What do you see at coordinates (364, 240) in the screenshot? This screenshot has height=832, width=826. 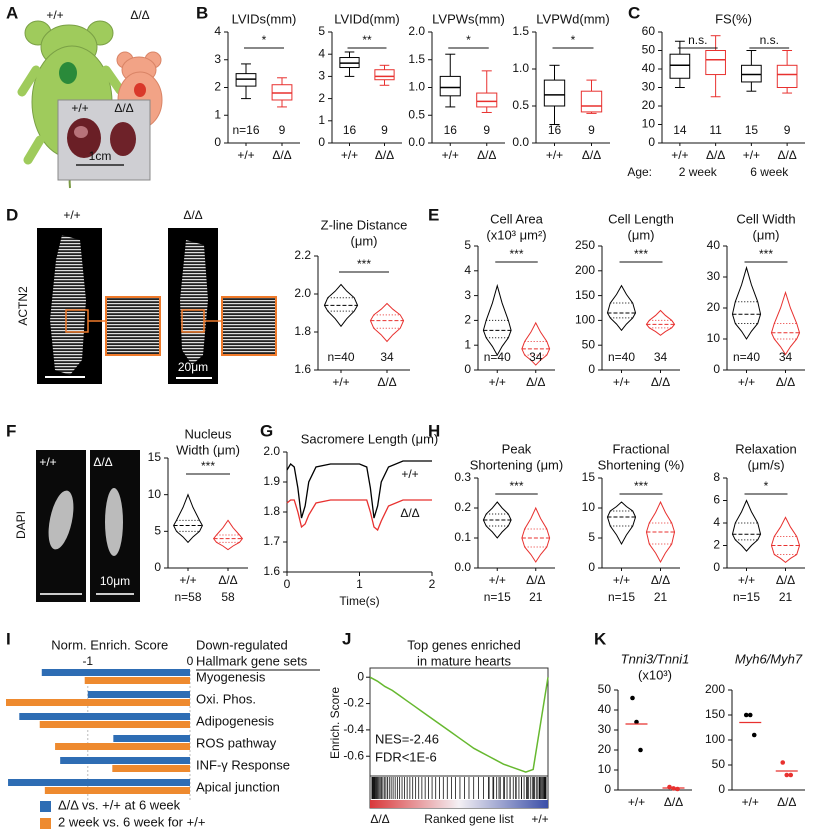 I see `chart-subtitle: (μm)` at bounding box center [364, 240].